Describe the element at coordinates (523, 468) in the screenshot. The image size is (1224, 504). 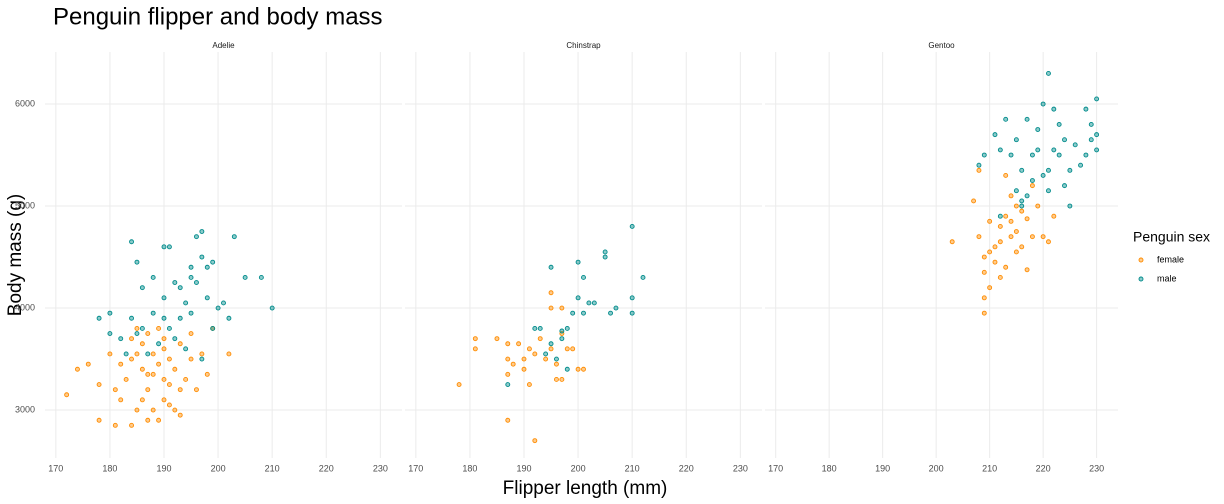
I see `x-tick-label: 190` at that location.